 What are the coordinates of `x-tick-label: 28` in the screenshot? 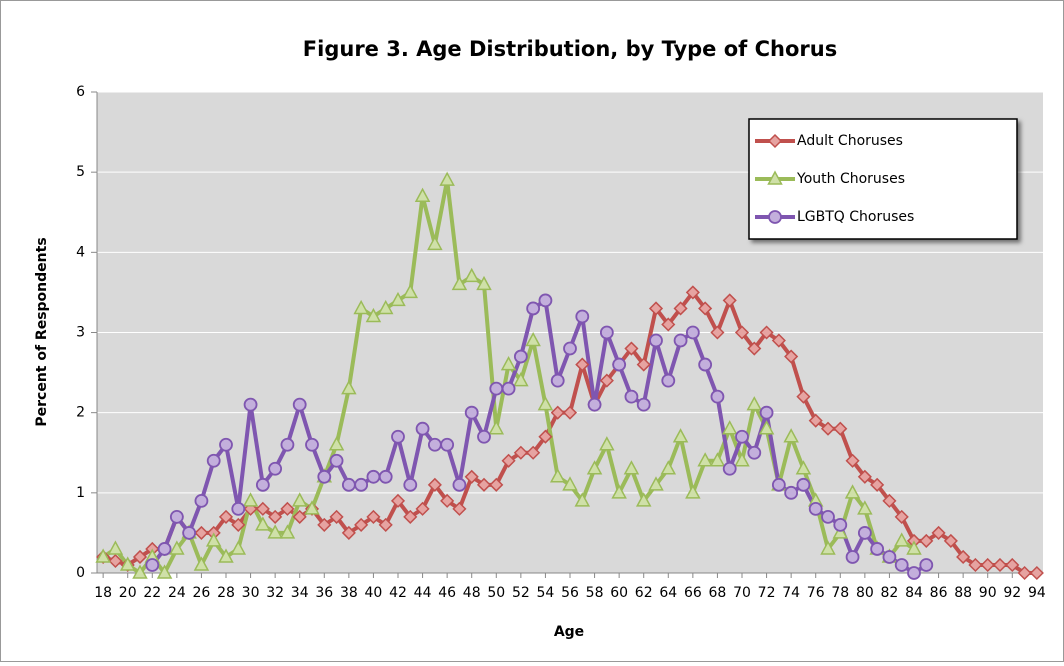 It's located at (226, 593).